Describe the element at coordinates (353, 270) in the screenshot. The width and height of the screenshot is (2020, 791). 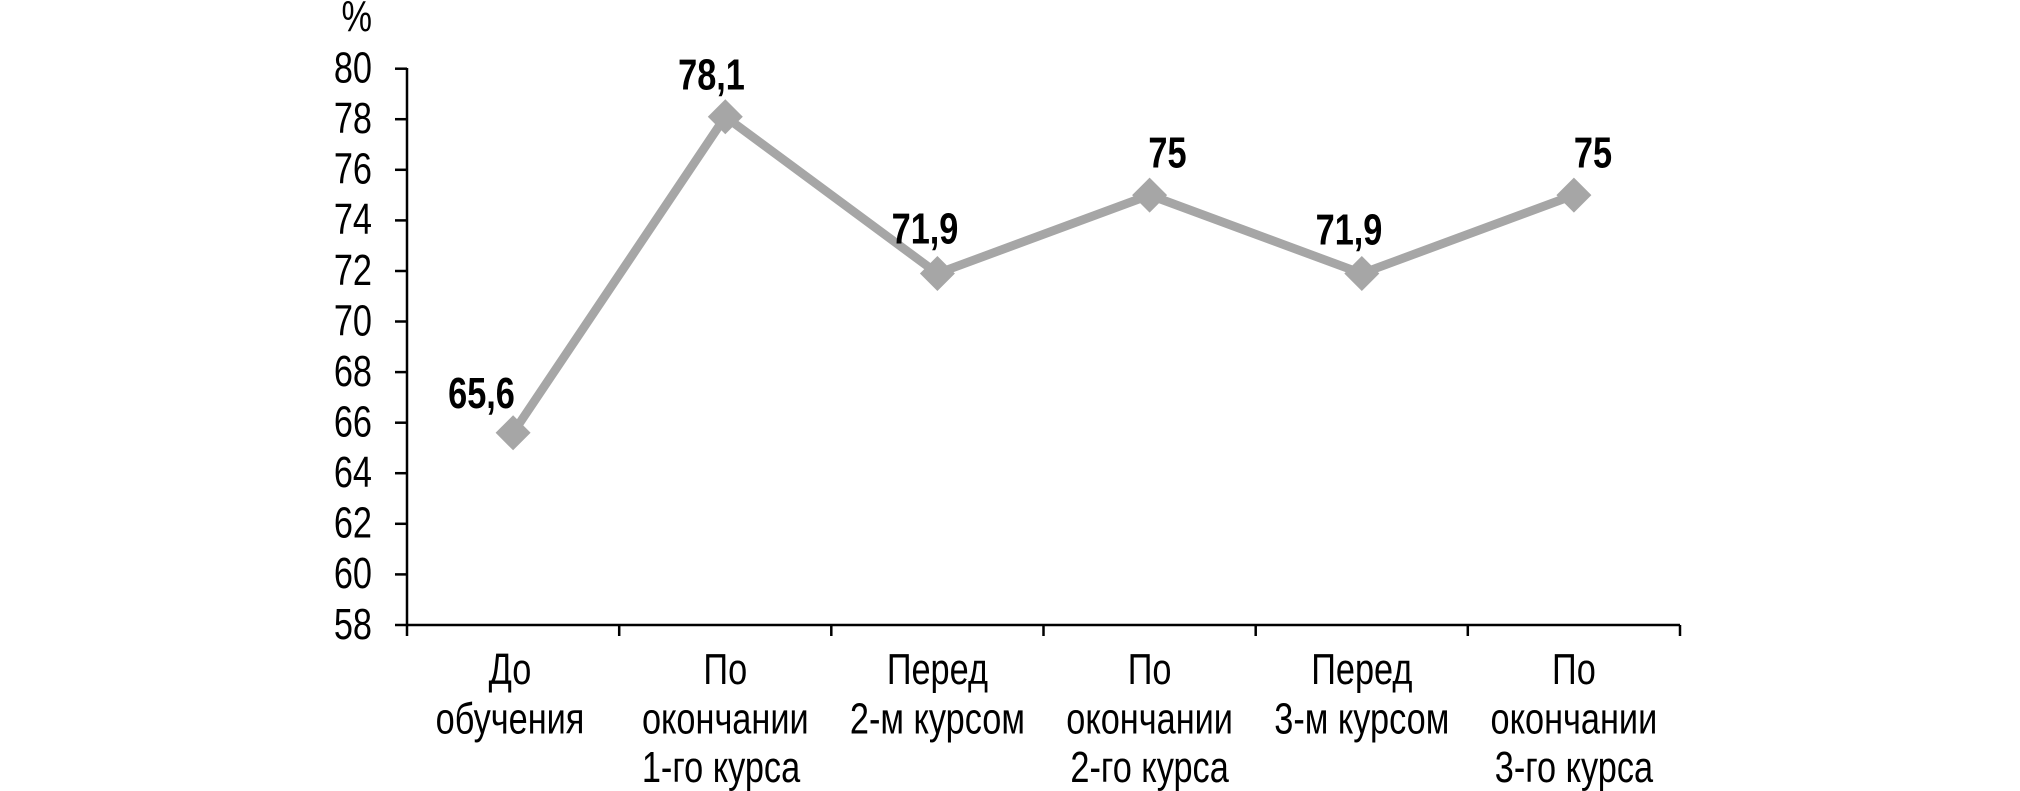
I see `svg-text: 72` at that location.